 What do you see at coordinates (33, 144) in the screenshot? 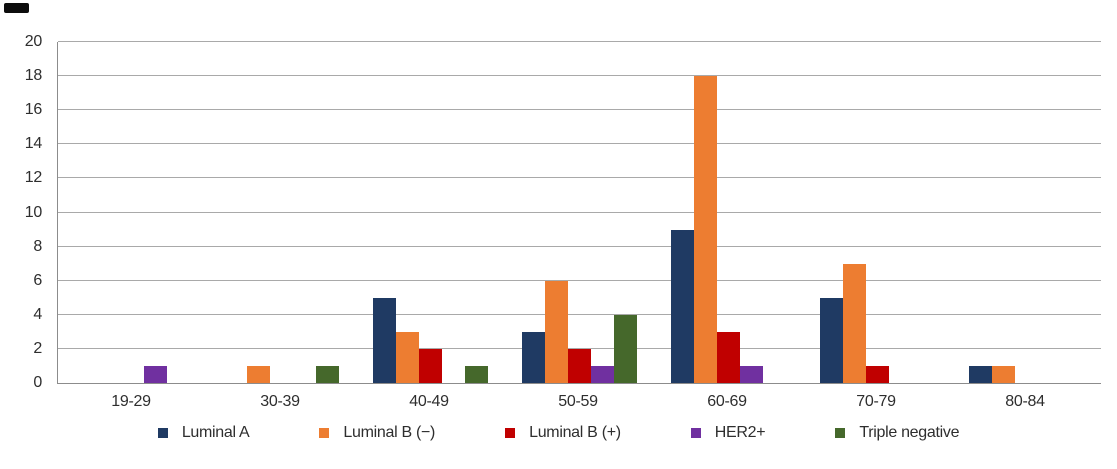
I see `y-tick-label: 14` at bounding box center [33, 144].